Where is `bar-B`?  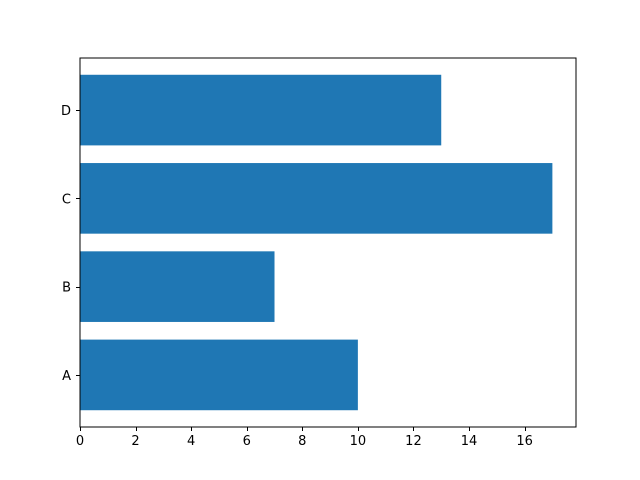 bar-B is located at coordinates (177, 286).